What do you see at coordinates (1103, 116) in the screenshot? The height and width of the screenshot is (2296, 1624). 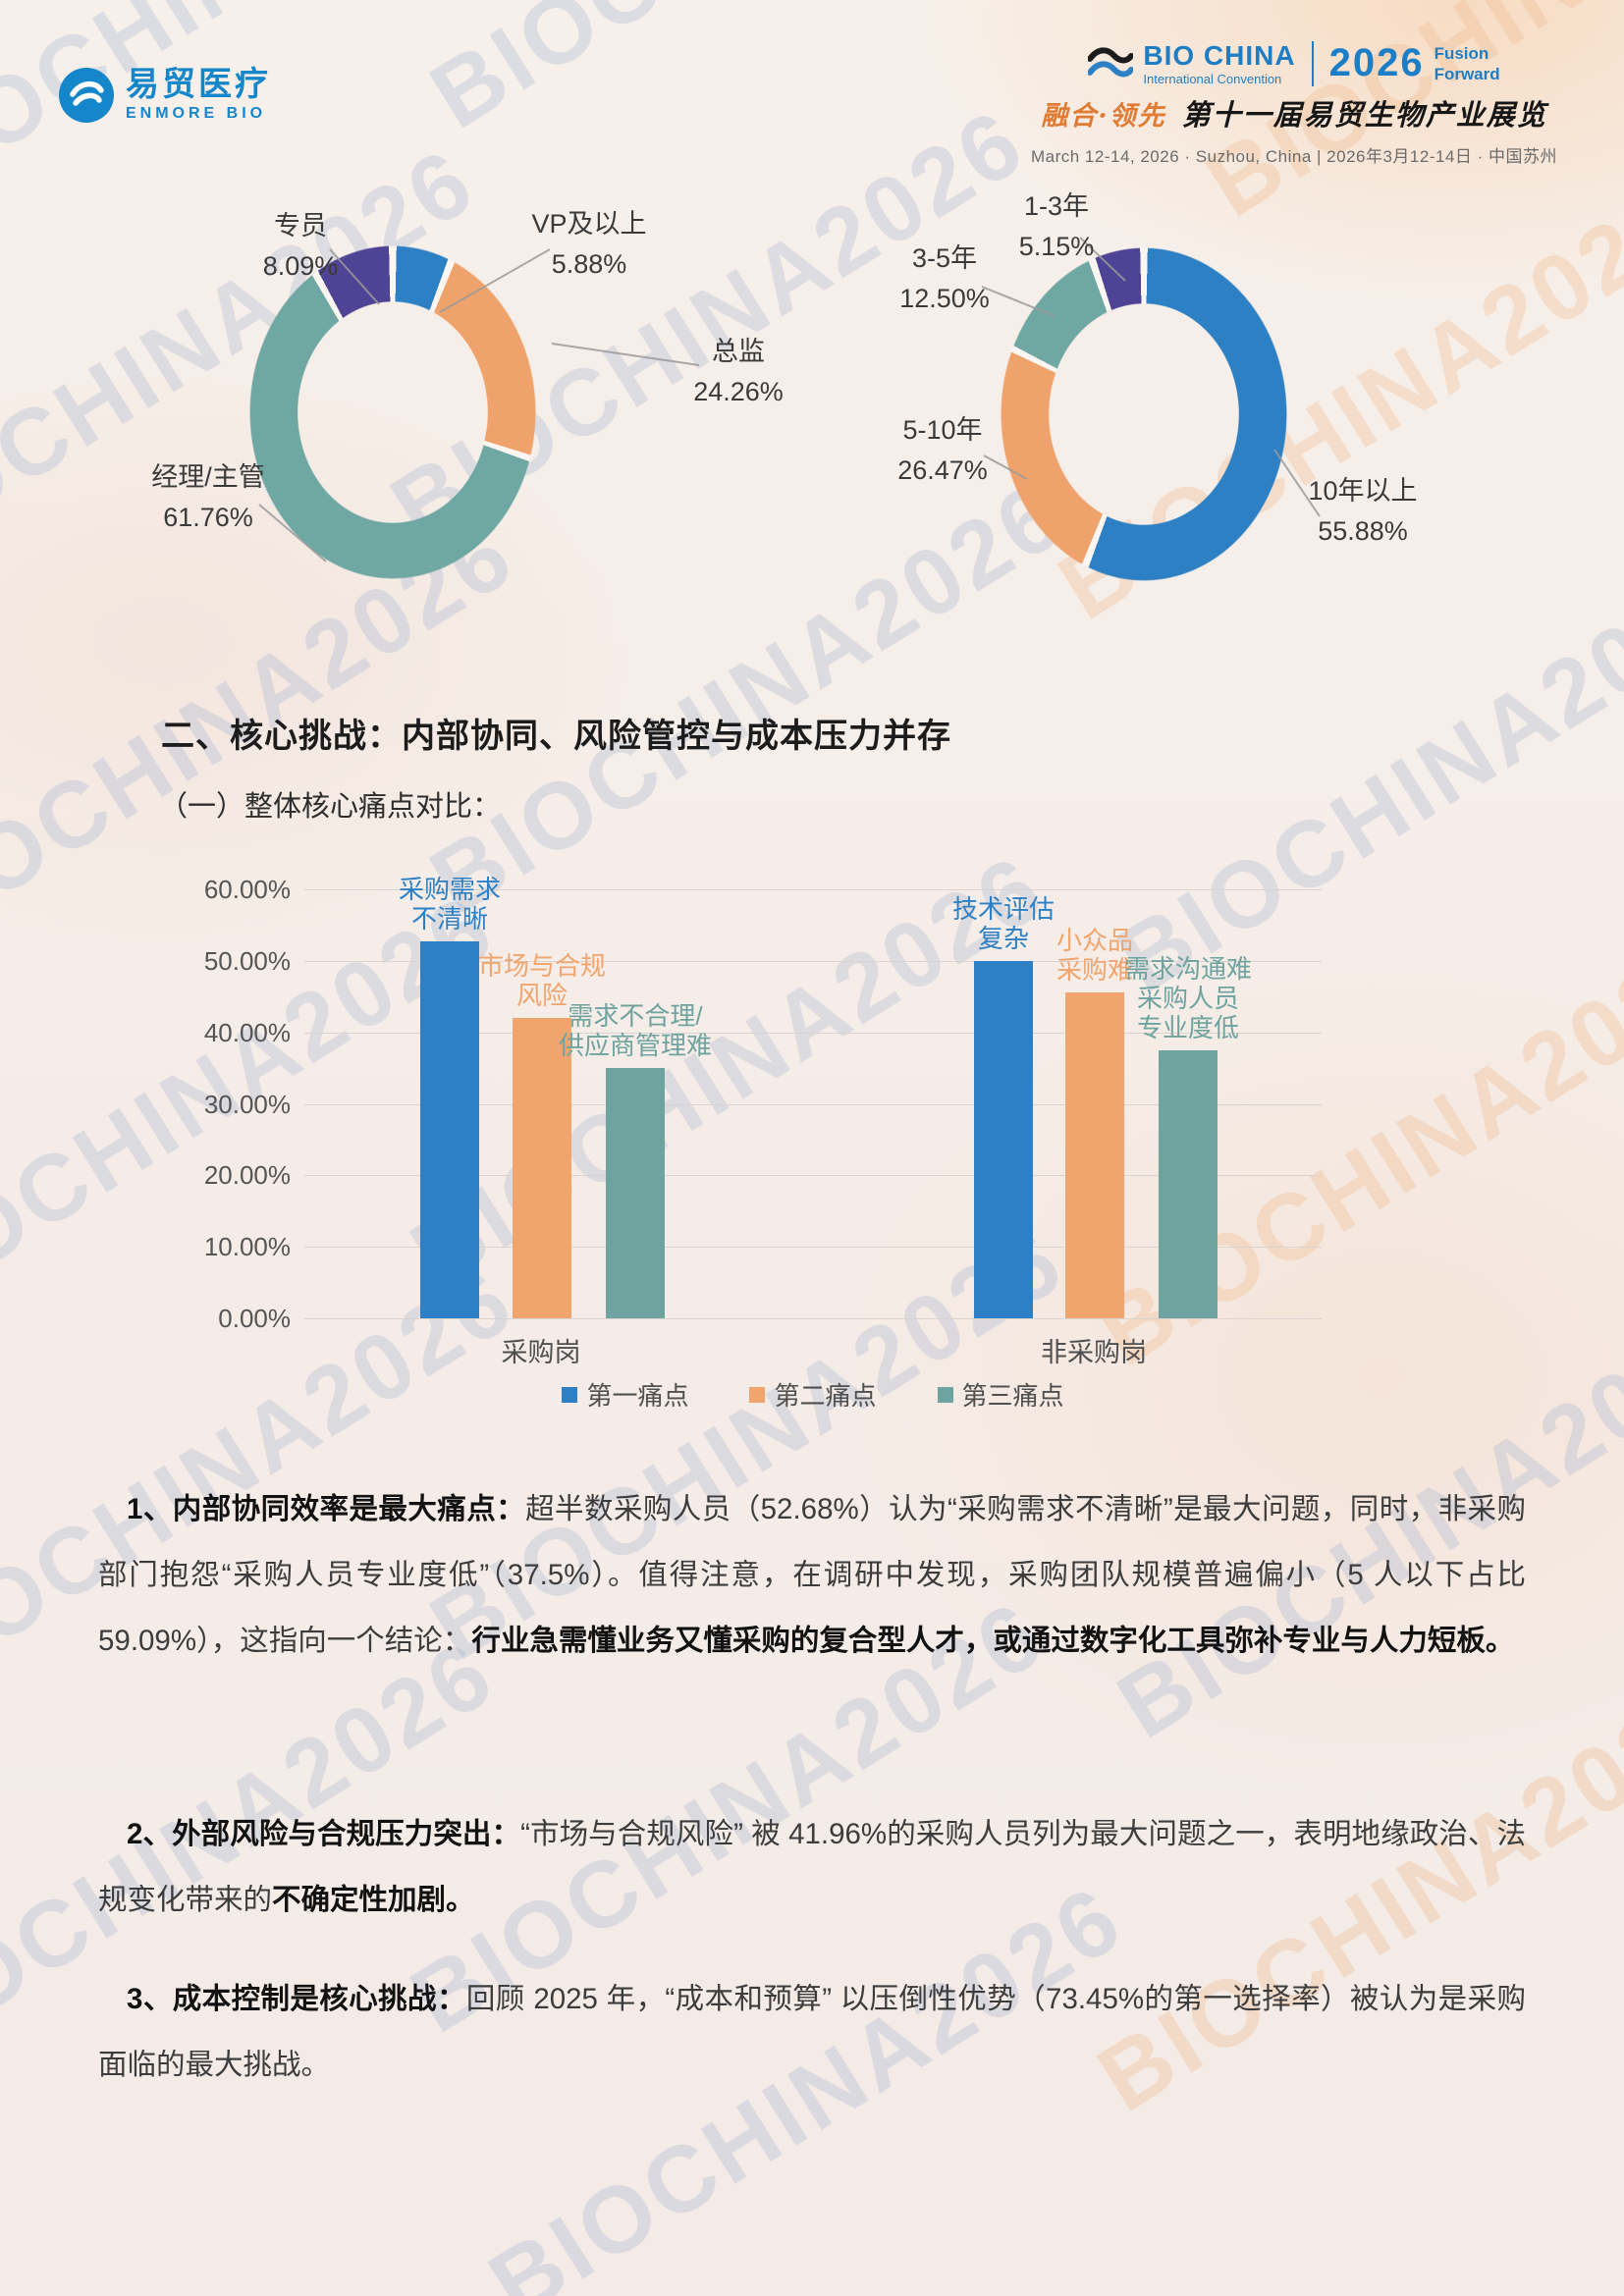 I see `biochina-slogan-cn: 融合·领先` at bounding box center [1103, 116].